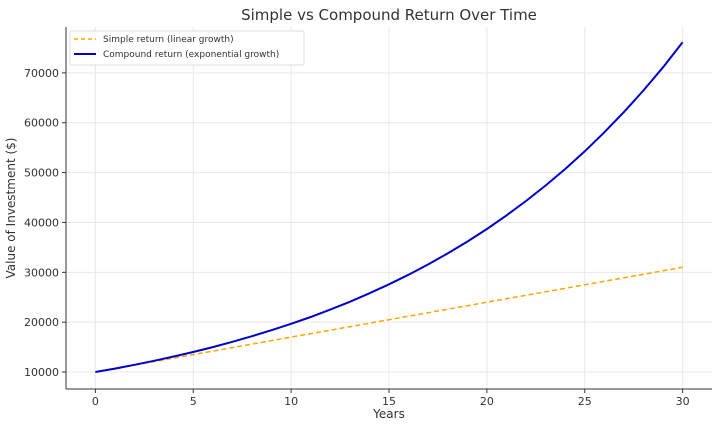 This screenshot has height=432, width=720. What do you see at coordinates (191, 55) in the screenshot?
I see `legend-label-compound: Compound return (exponential growth)` at bounding box center [191, 55].